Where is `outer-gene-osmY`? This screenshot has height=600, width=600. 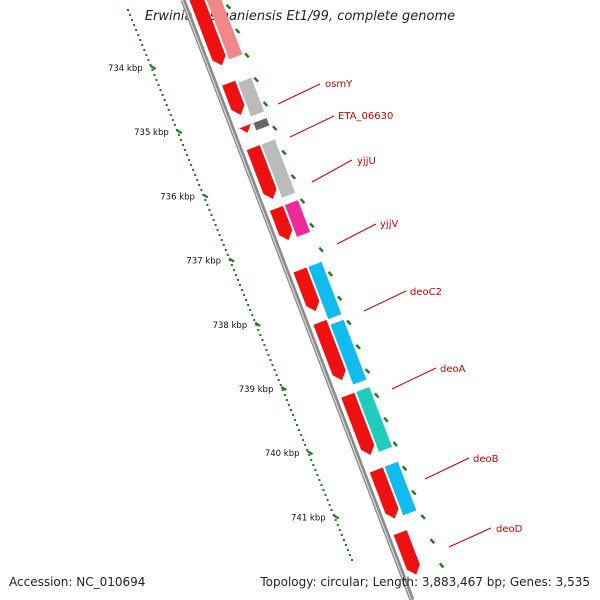 outer-gene-osmY is located at coordinates (251, 97).